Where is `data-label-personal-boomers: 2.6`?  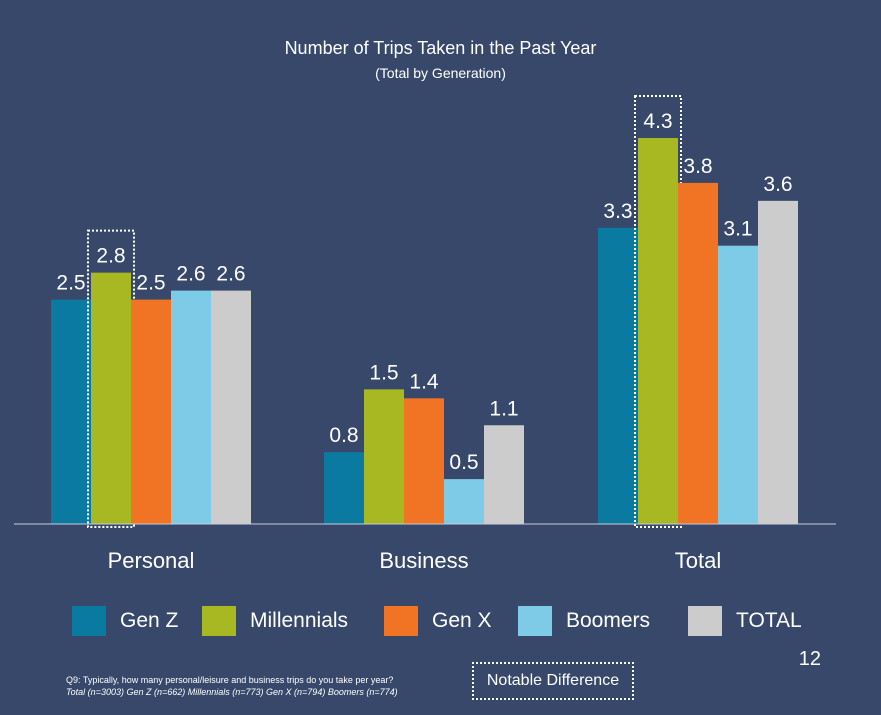 data-label-personal-boomers: 2.6 is located at coordinates (190, 274).